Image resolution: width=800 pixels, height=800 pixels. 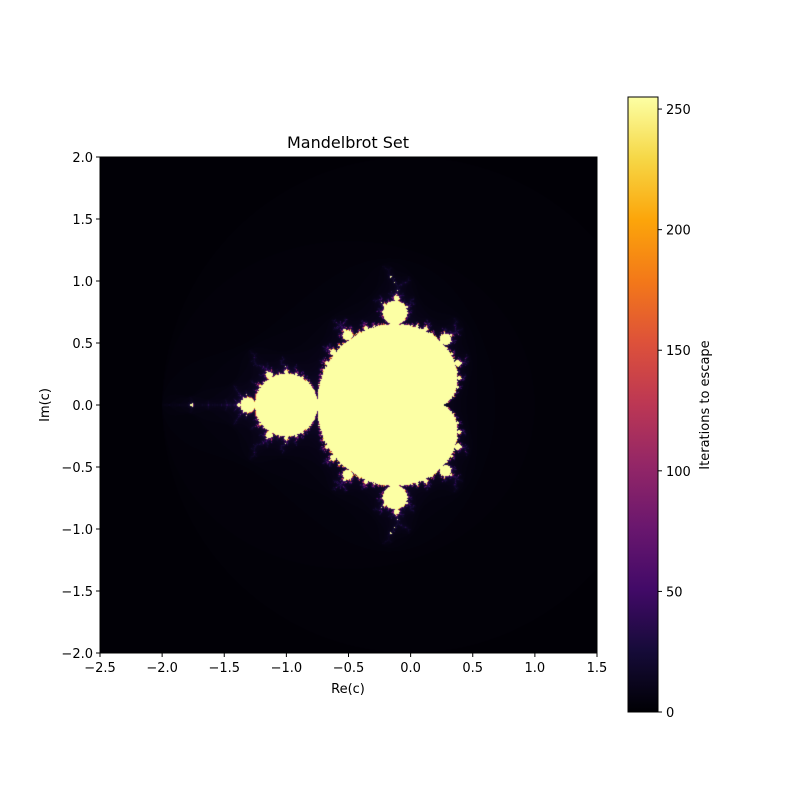 What do you see at coordinates (287, 668) in the screenshot?
I see `x-tick-label: −1.0` at bounding box center [287, 668].